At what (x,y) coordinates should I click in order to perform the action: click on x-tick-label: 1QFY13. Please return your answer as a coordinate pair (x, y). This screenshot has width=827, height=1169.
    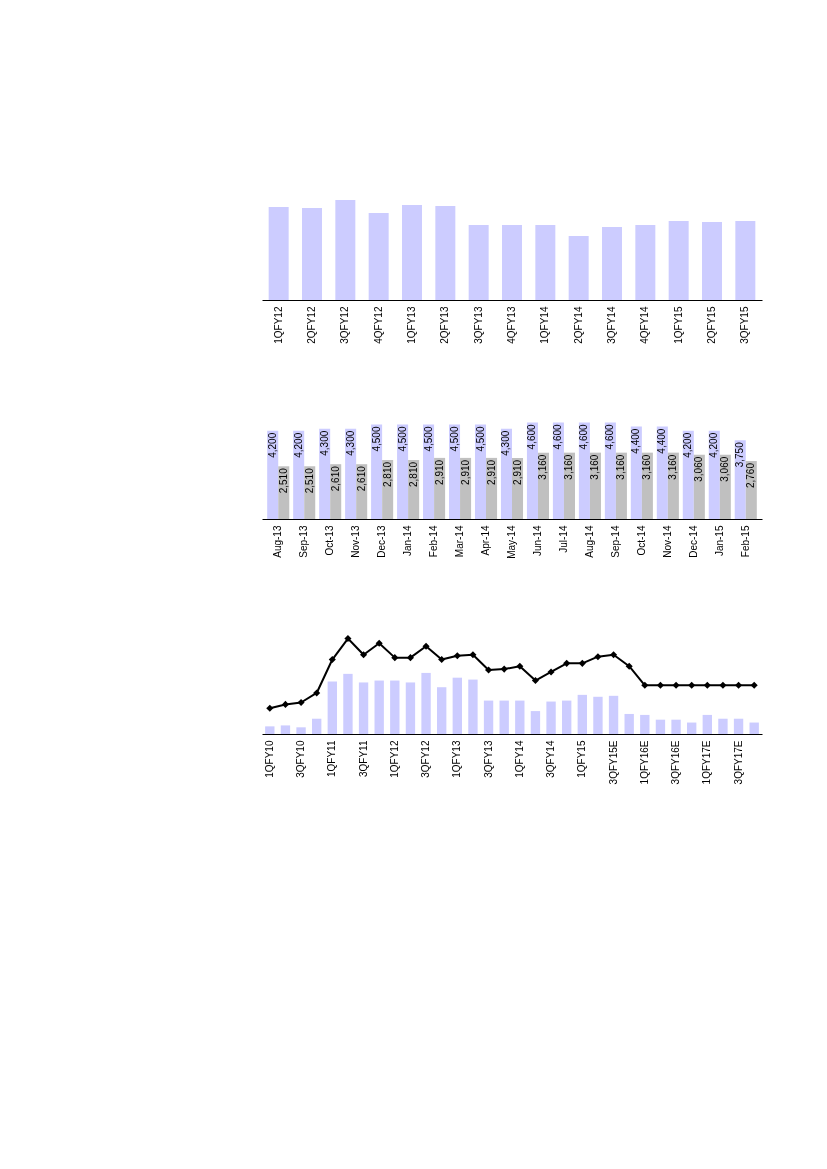
    Looking at the image, I should click on (411, 325).